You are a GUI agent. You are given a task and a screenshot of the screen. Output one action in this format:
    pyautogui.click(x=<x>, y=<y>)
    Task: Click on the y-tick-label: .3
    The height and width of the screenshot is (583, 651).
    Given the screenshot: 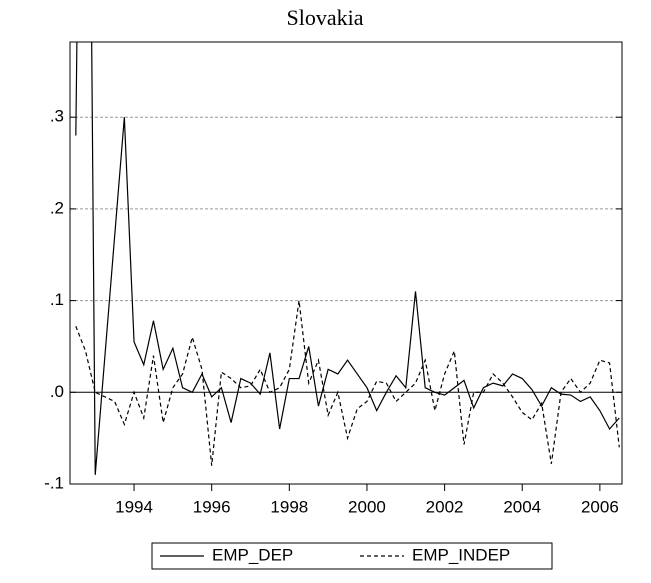 What is the action you would take?
    pyautogui.click(x=57, y=116)
    